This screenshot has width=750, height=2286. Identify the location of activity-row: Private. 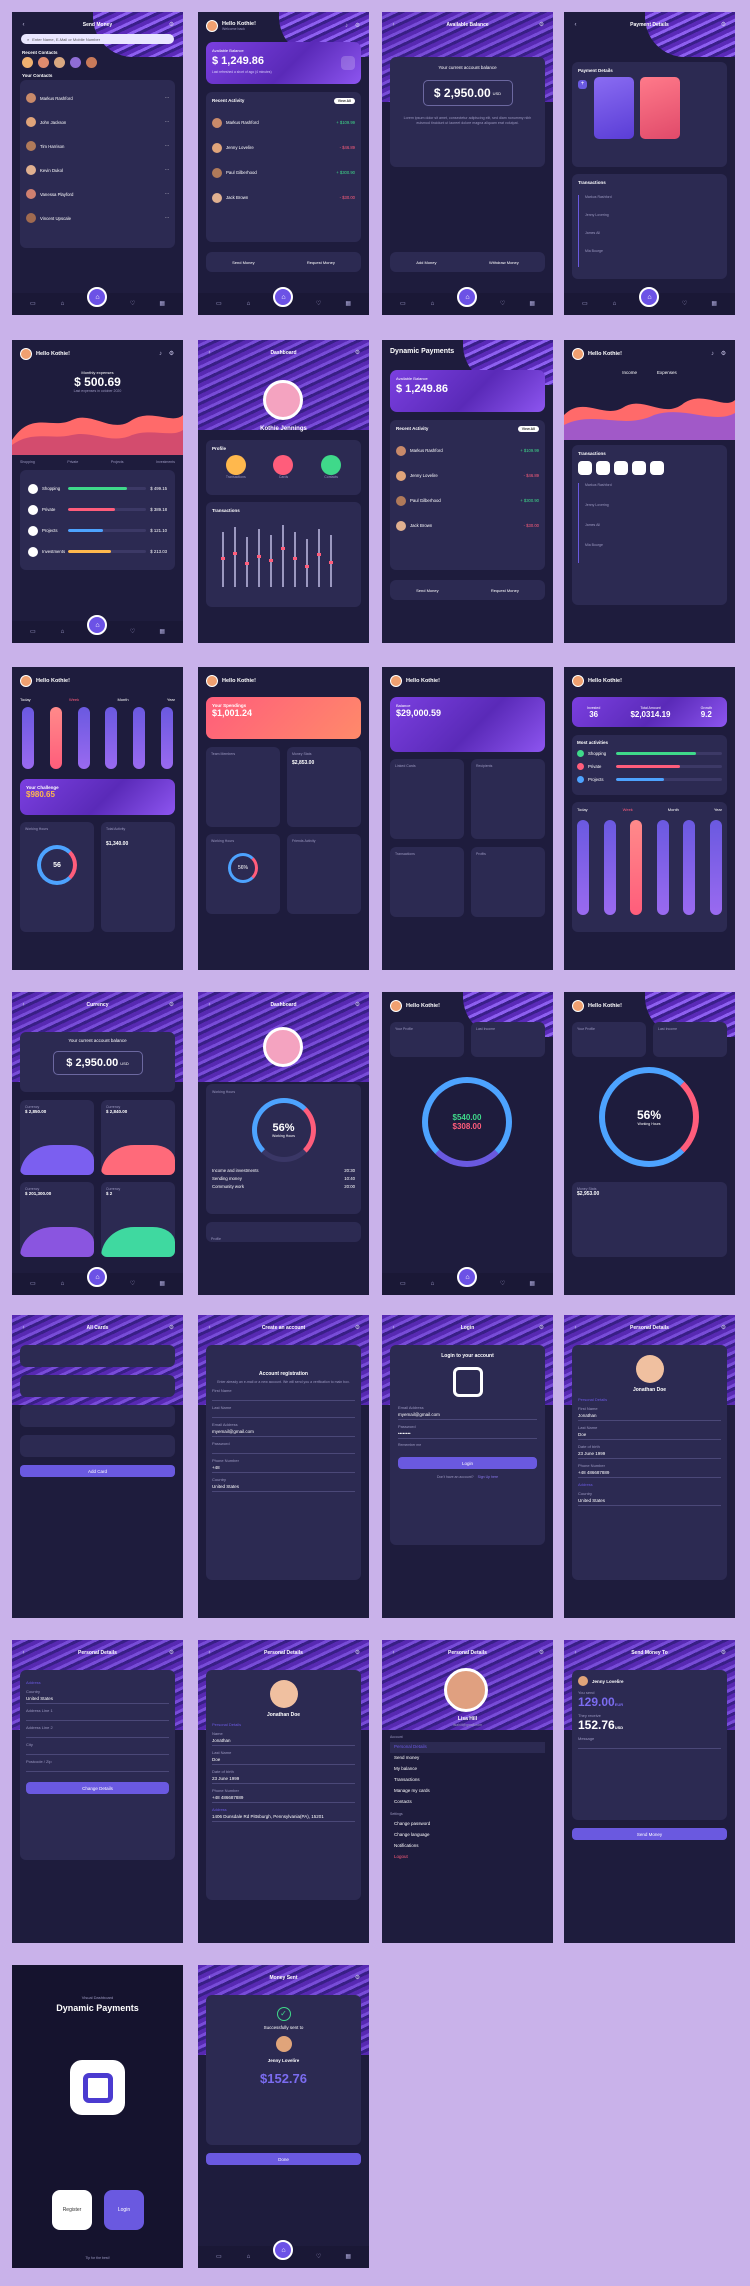
(649, 766).